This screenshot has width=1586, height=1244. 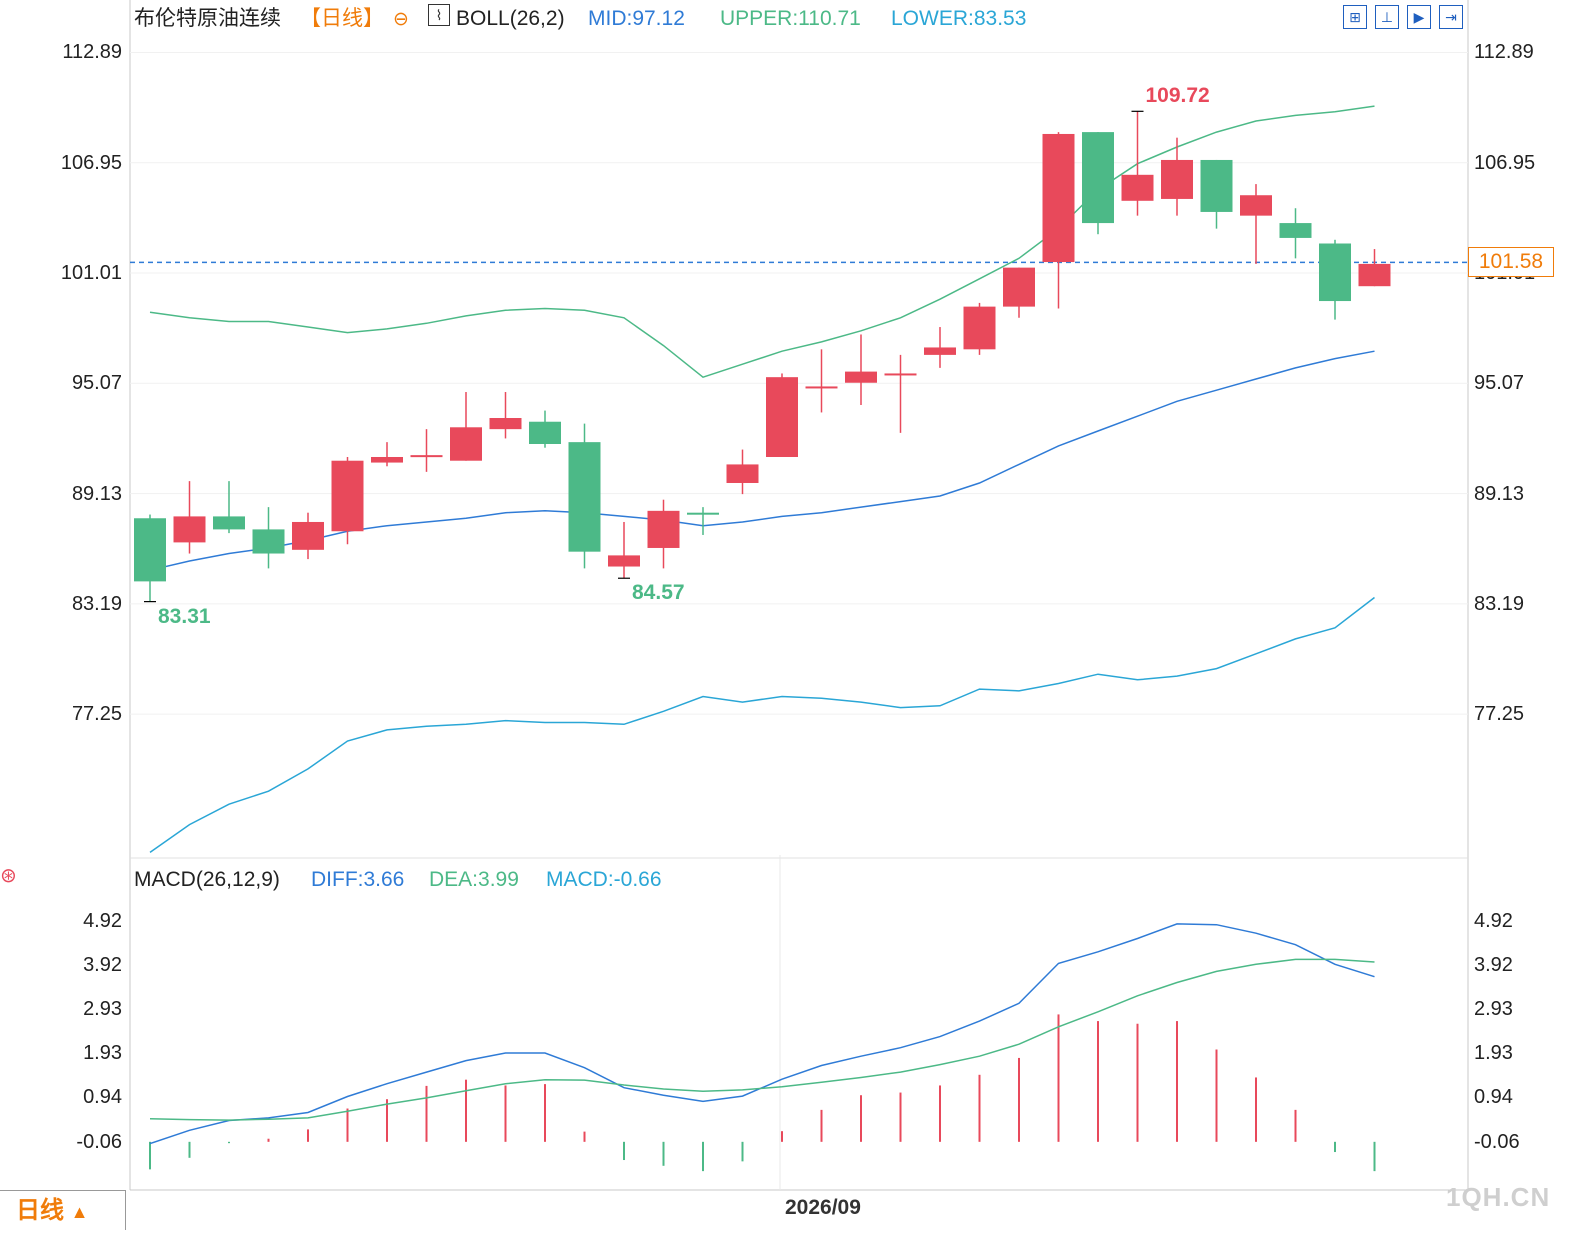 I want to click on boll-mid-value: MID:97.12, so click(x=636, y=18).